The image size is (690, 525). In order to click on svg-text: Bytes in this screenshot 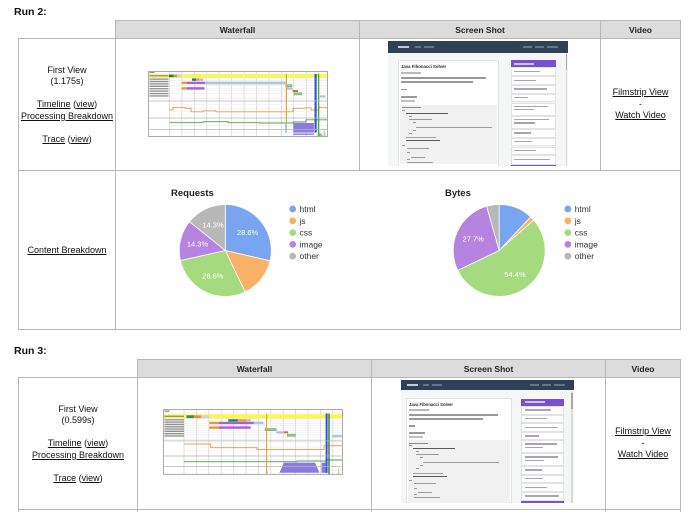, I will do `click(458, 193)`.